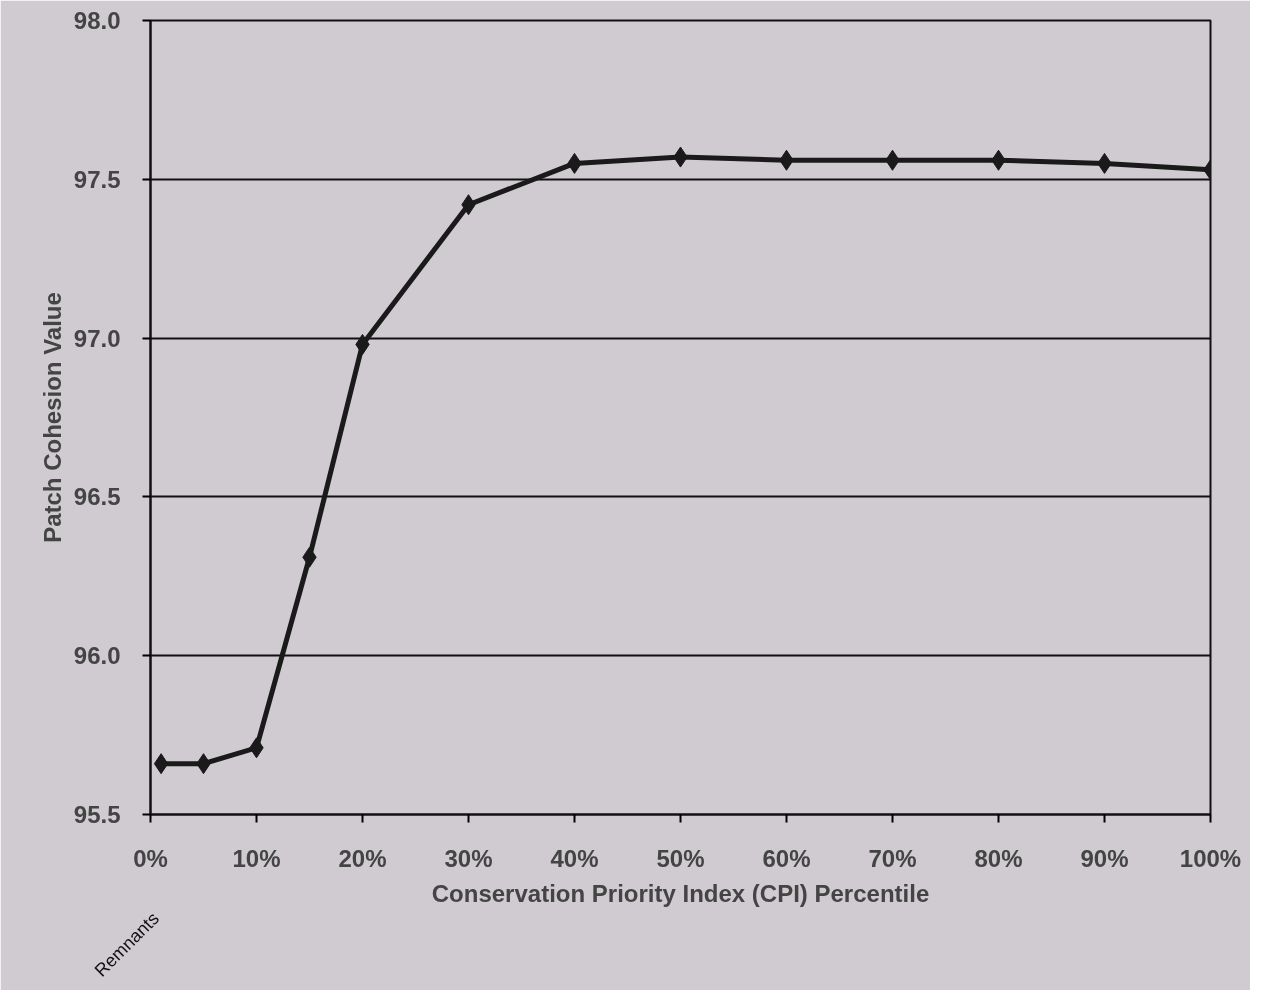  I want to click on x-tick-label: 100%, so click(1210, 858).